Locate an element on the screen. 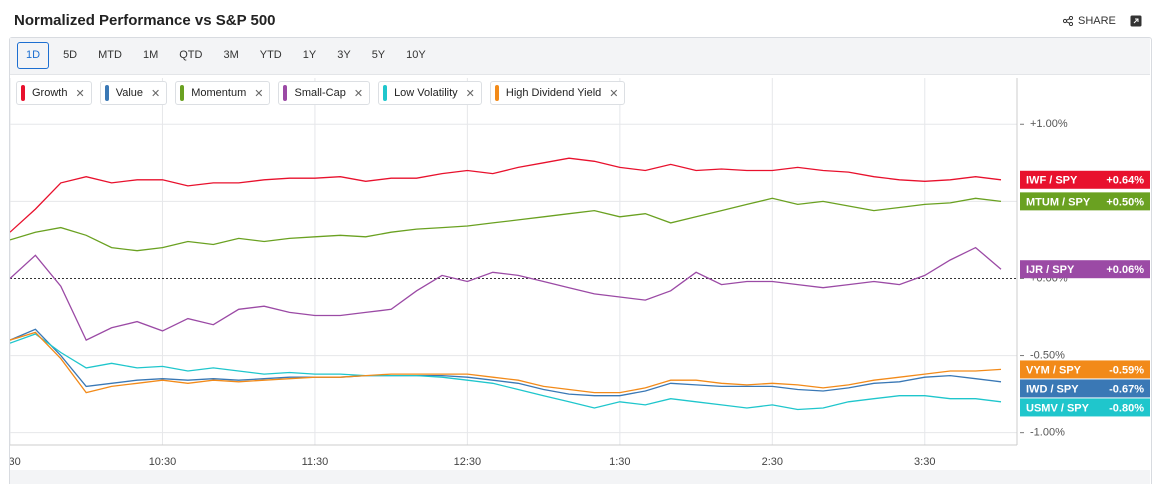 Image resolution: width=1162 pixels, height=484 pixels. range-button: 3Y is located at coordinates (344, 55).